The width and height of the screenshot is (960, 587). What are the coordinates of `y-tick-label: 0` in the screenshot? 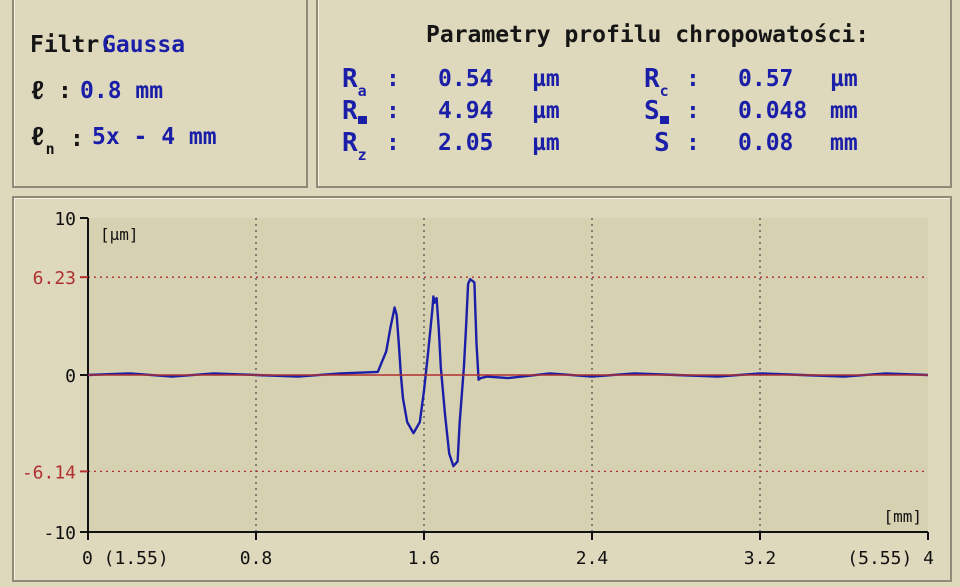 It's located at (70, 376).